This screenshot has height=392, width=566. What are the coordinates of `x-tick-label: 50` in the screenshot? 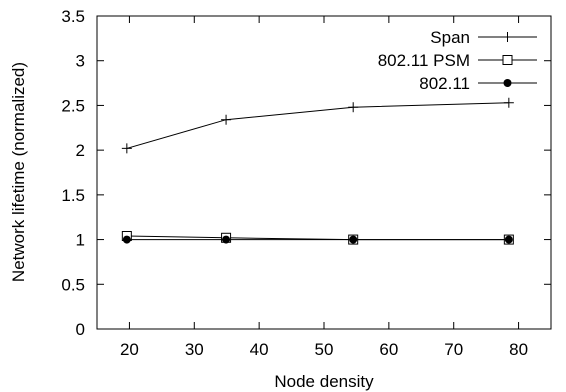 It's located at (324, 349).